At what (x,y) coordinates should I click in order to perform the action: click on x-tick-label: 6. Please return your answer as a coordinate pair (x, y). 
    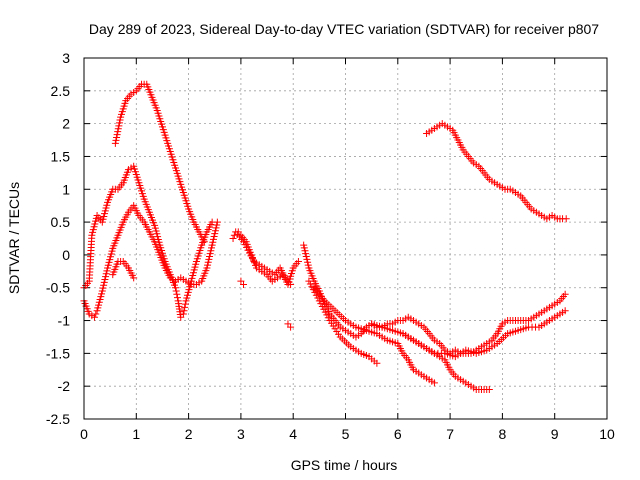
    Looking at the image, I should click on (398, 434).